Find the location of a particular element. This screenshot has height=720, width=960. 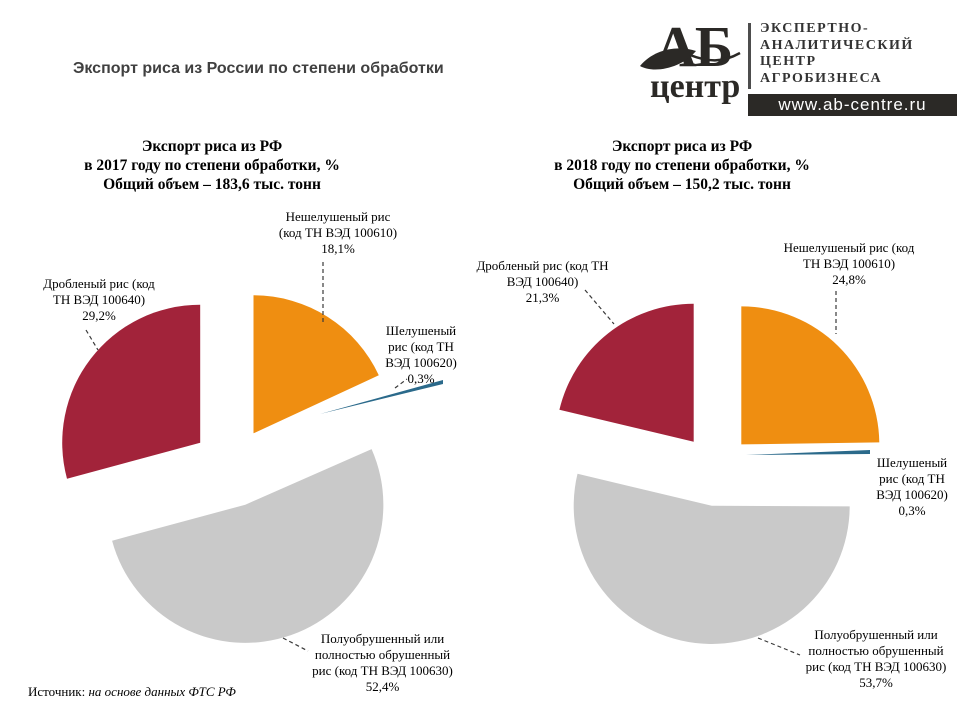

callout-2018-broken-rice: Дробленый рис (код ТН ВЭД 100640) 21,3% is located at coordinates (542, 281).